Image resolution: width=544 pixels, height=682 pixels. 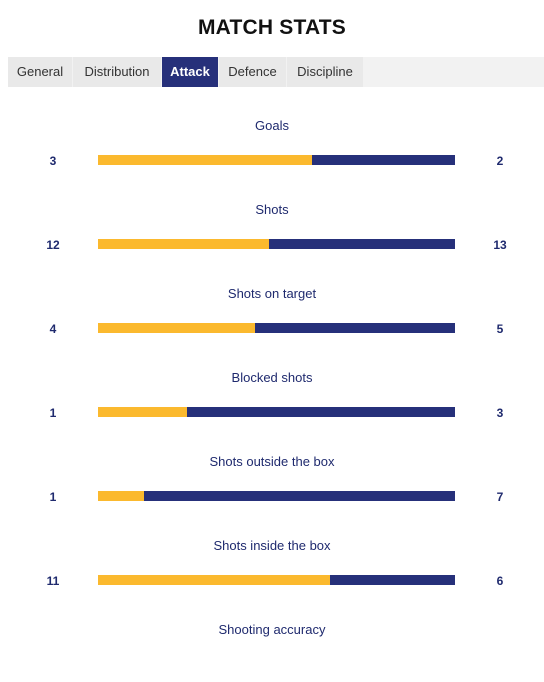 What do you see at coordinates (272, 400) in the screenshot?
I see `stat-row-blocked-shots: Blocked shots 1 3` at bounding box center [272, 400].